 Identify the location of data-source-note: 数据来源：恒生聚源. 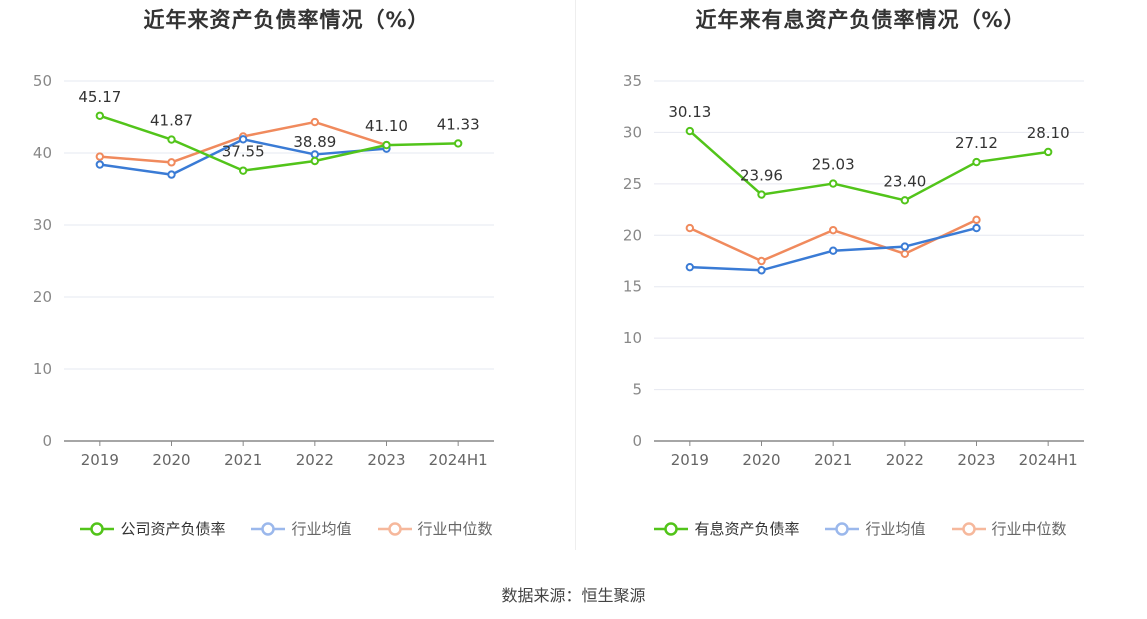
(573, 595).